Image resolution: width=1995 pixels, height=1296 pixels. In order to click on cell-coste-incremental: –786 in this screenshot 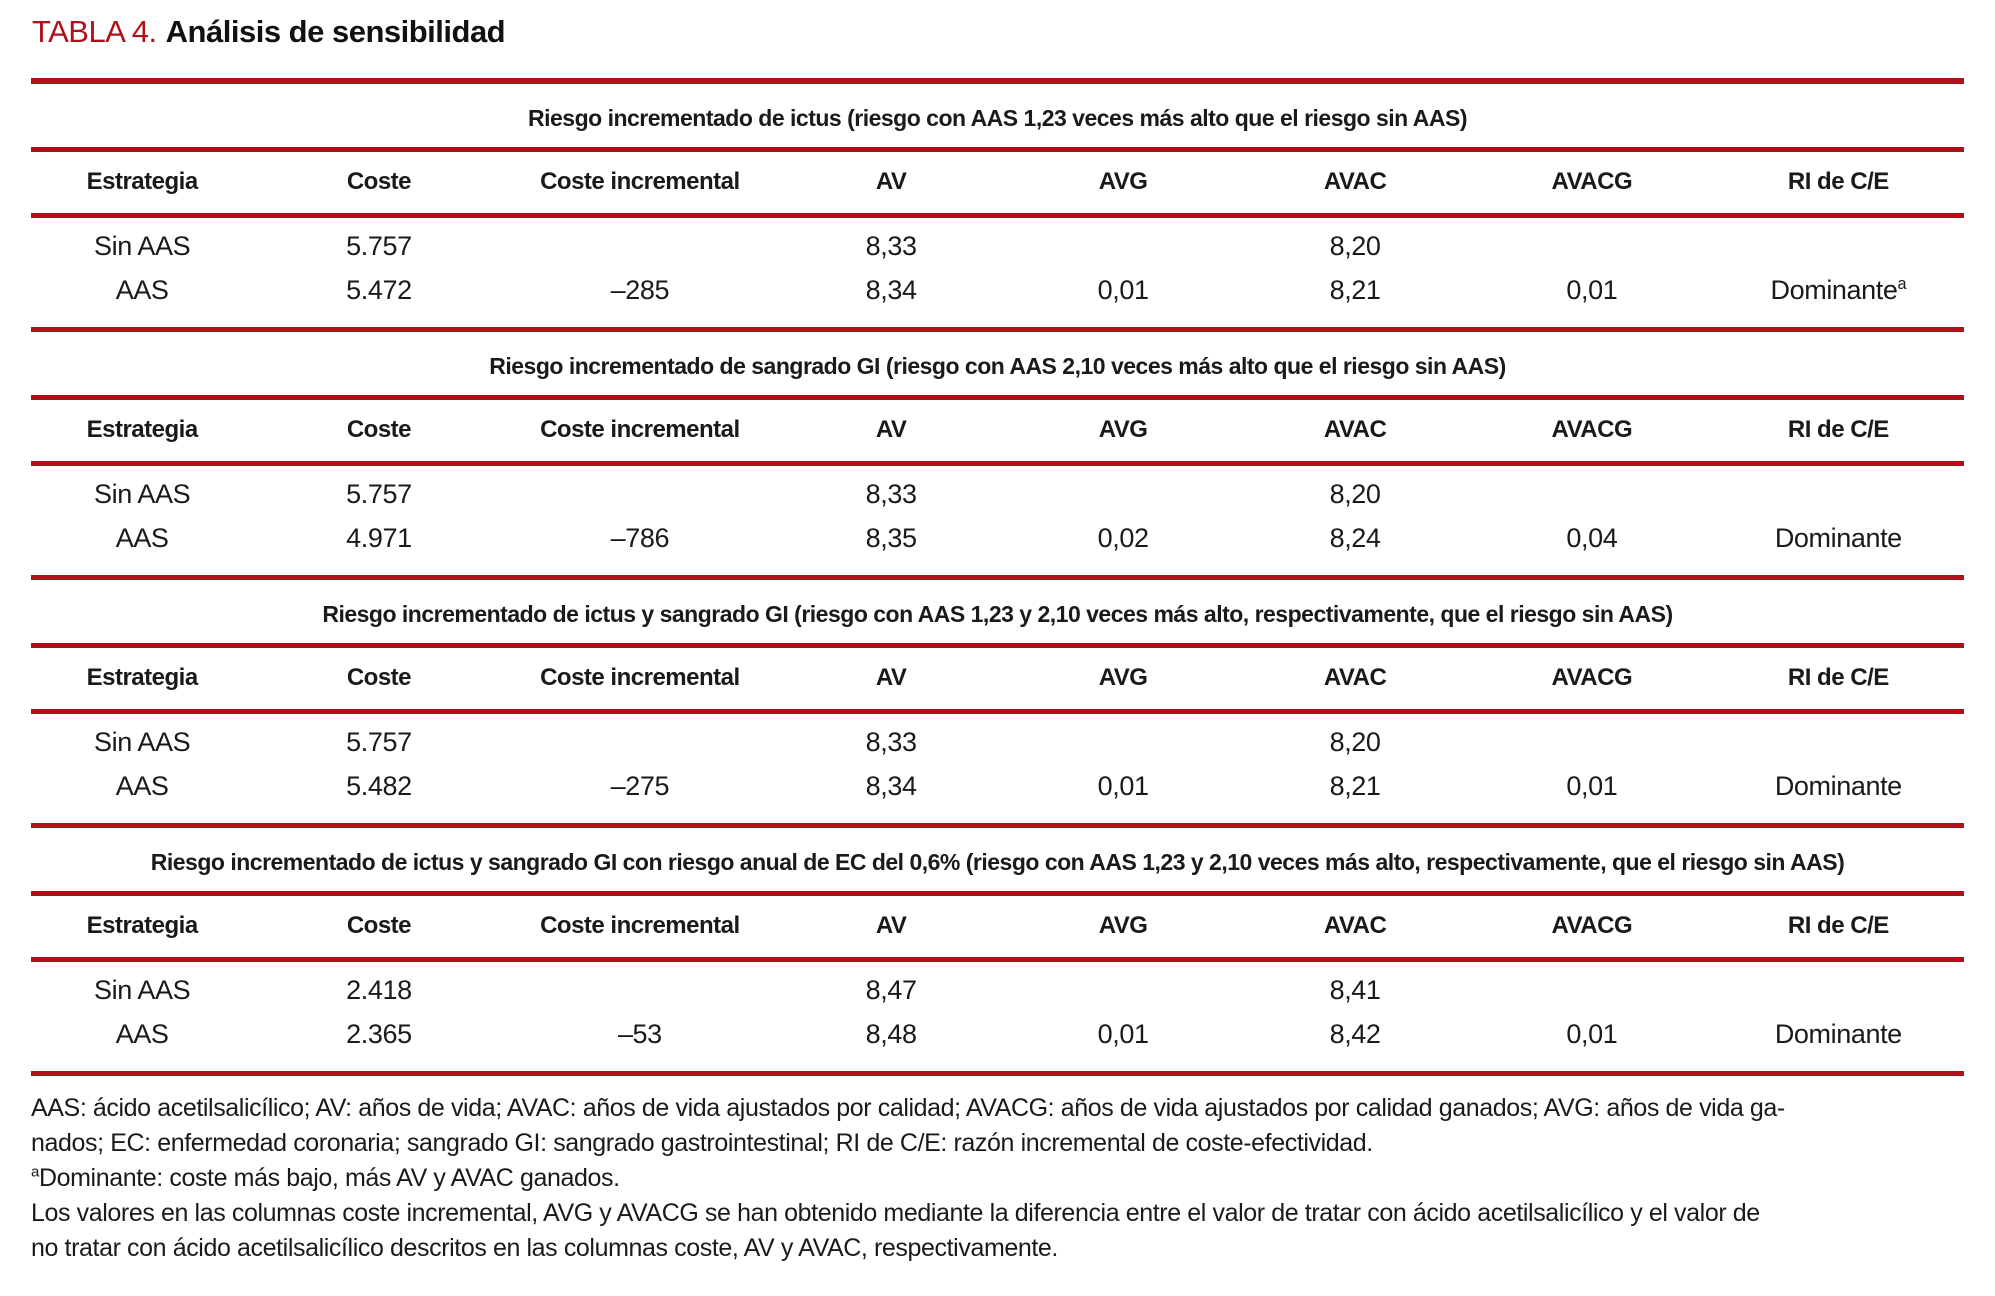, I will do `click(640, 538)`.